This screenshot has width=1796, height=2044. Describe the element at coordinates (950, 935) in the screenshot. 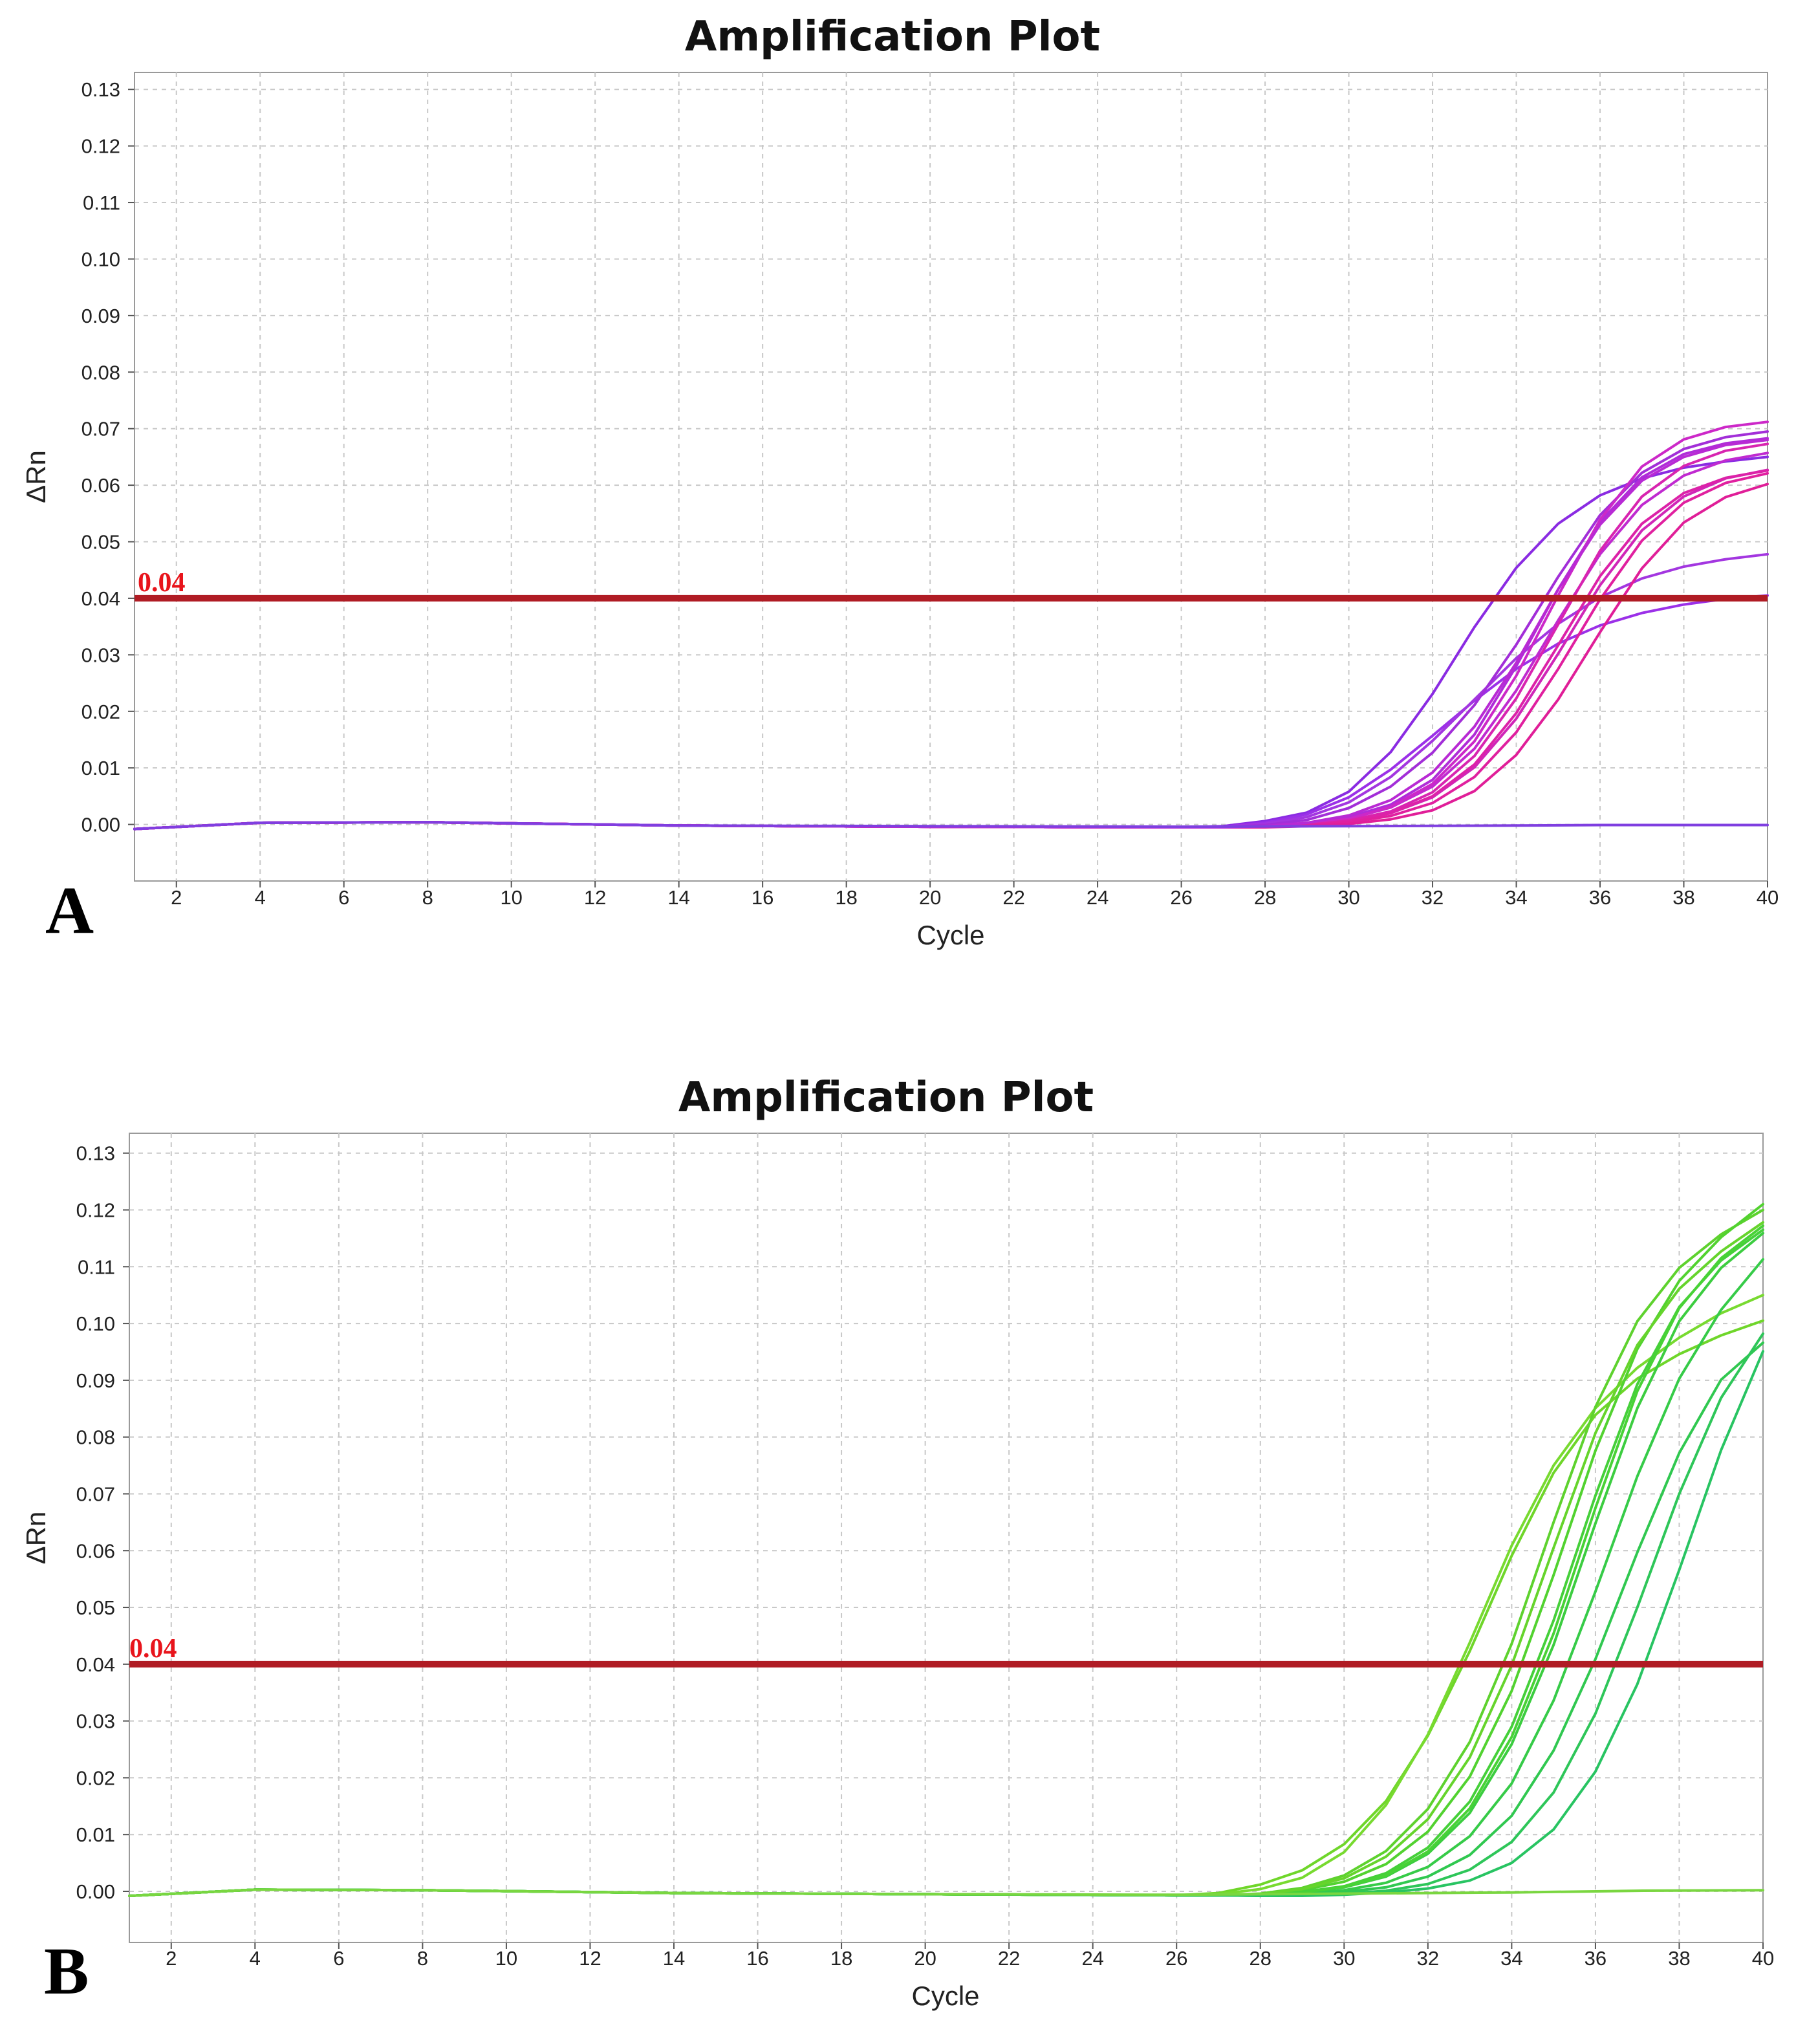

I see `chart-a-x-axis-label: Cycle` at that location.